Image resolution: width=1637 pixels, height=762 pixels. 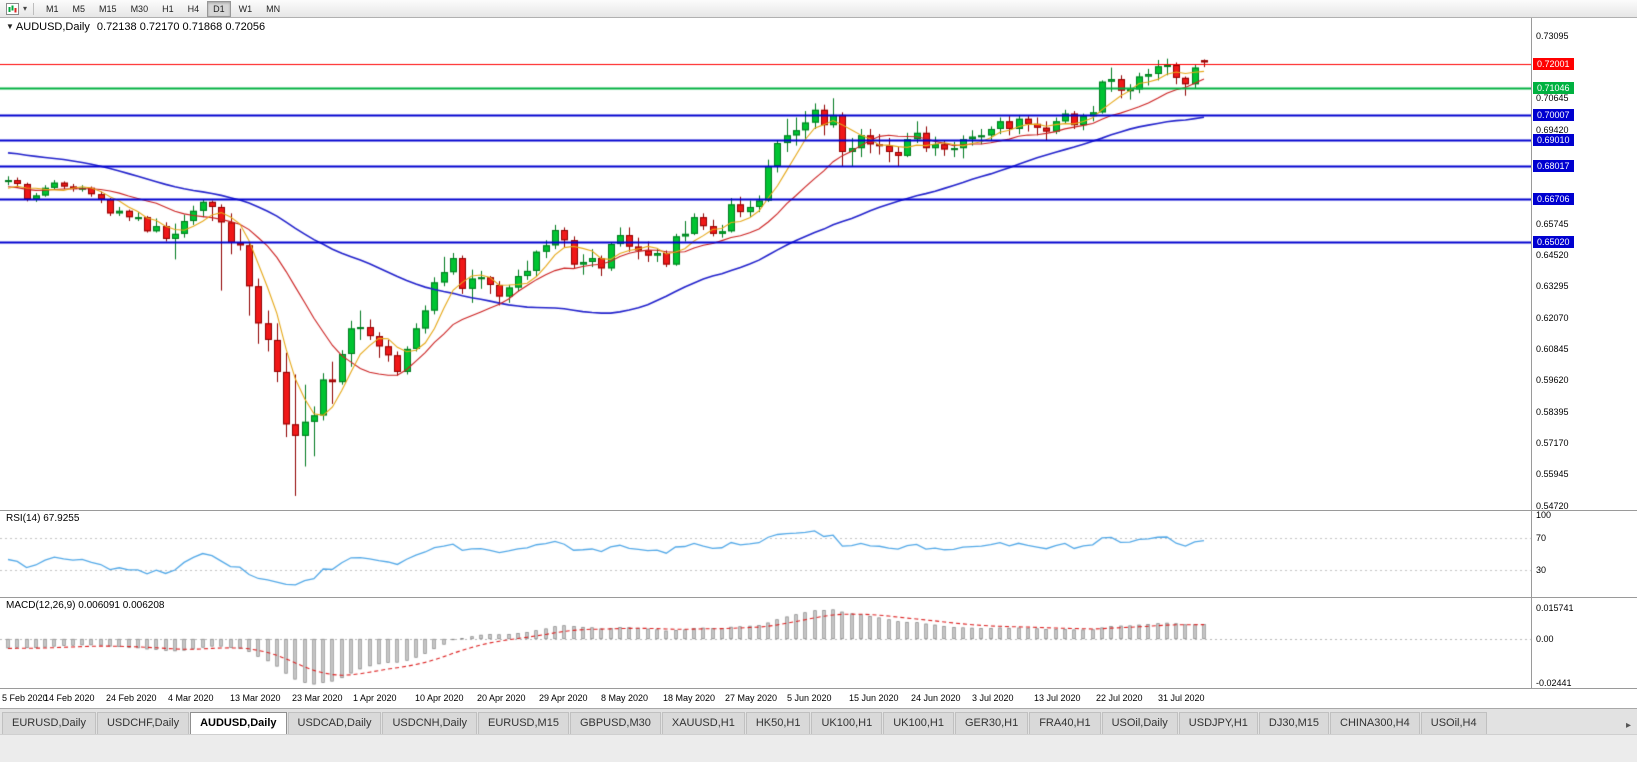 I want to click on price-axis-label: 0.70645, so click(x=1552, y=98).